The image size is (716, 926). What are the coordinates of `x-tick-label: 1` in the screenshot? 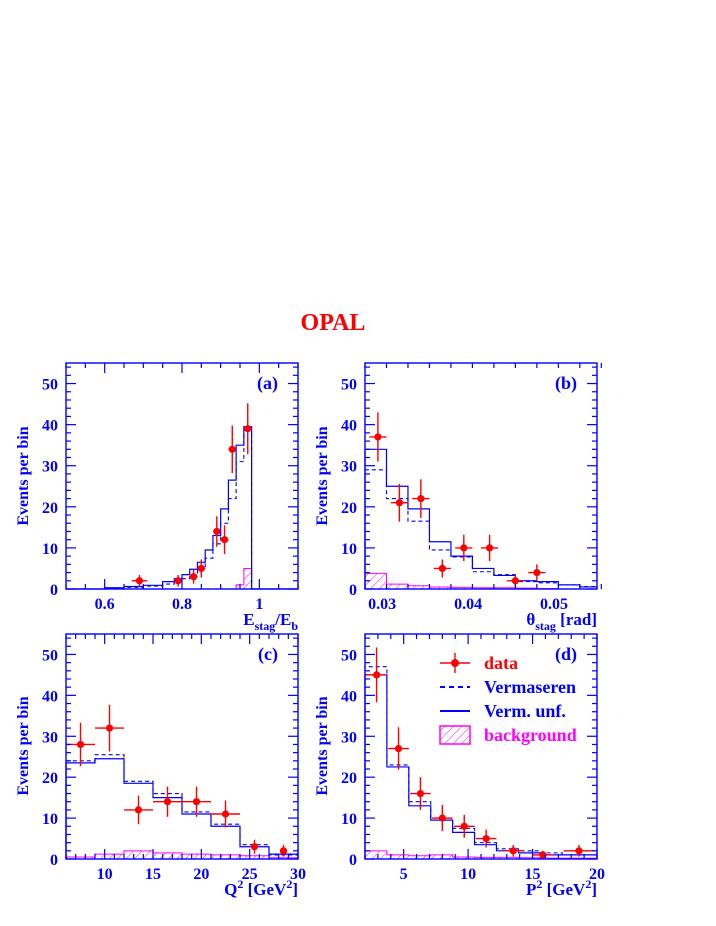 It's located at (259, 604).